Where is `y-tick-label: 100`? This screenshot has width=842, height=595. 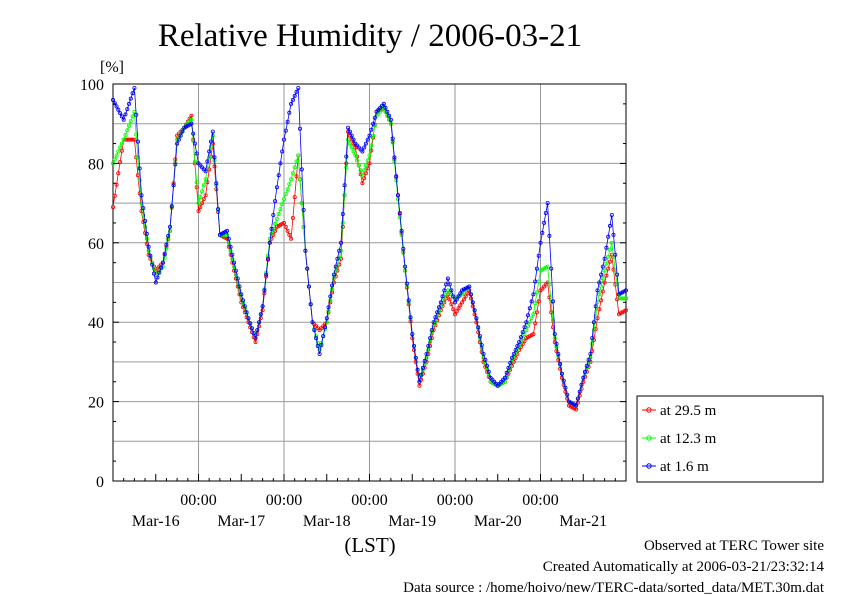
y-tick-label: 100 is located at coordinates (92, 85).